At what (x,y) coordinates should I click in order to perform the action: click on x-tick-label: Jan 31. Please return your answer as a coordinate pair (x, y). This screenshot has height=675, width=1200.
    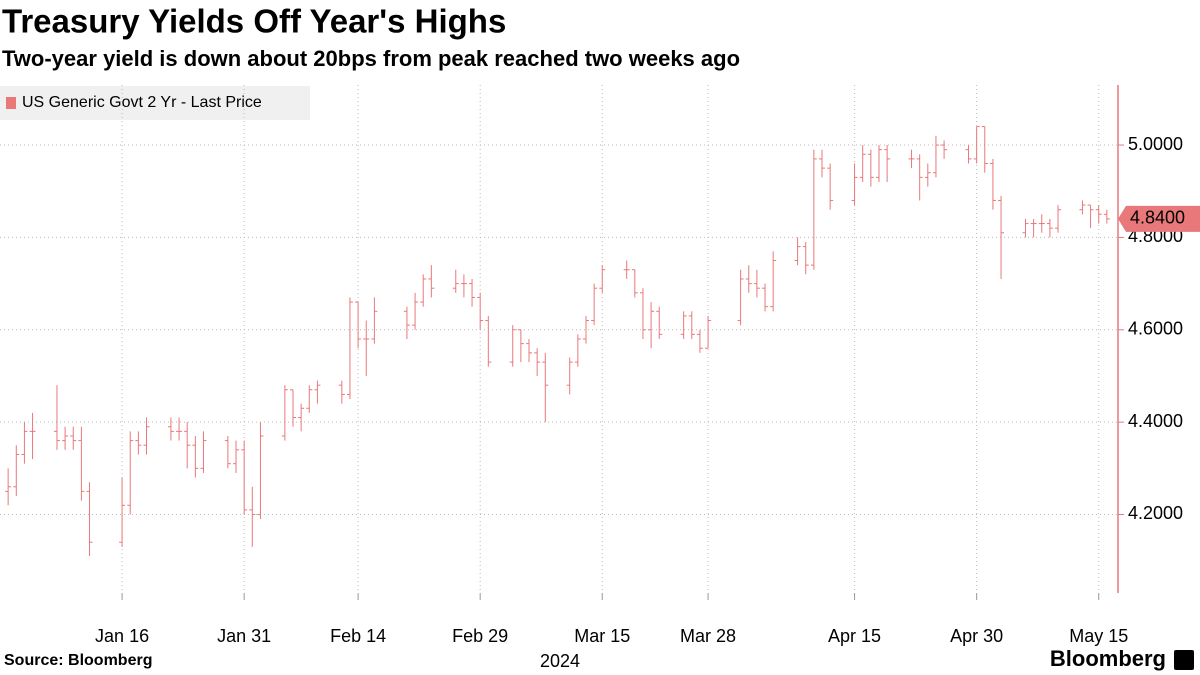
    Looking at the image, I should click on (244, 636).